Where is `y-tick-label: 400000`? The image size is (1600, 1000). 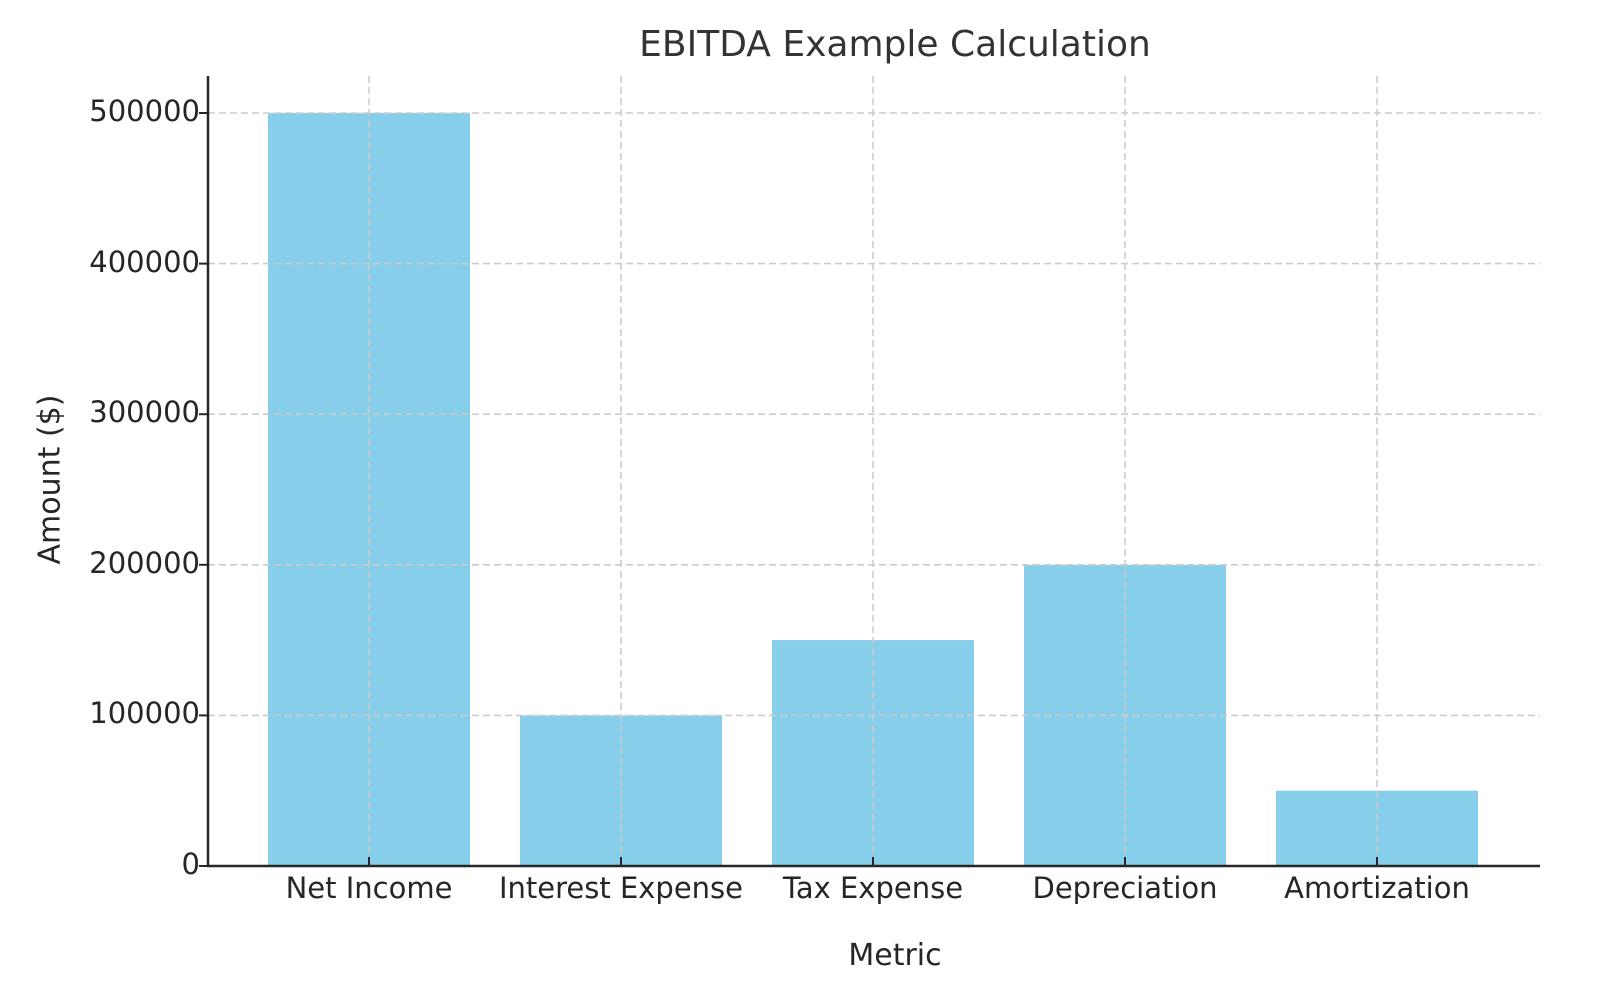 y-tick-label: 400000 is located at coordinates (144, 261).